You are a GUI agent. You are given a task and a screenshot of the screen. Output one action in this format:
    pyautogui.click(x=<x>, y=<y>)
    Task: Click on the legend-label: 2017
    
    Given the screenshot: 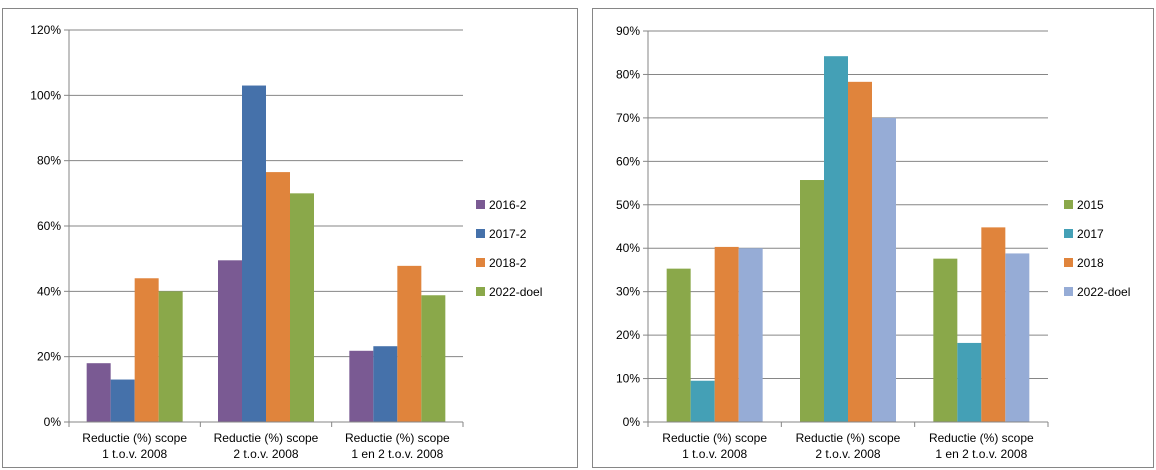 What is the action you would take?
    pyautogui.click(x=1090, y=234)
    